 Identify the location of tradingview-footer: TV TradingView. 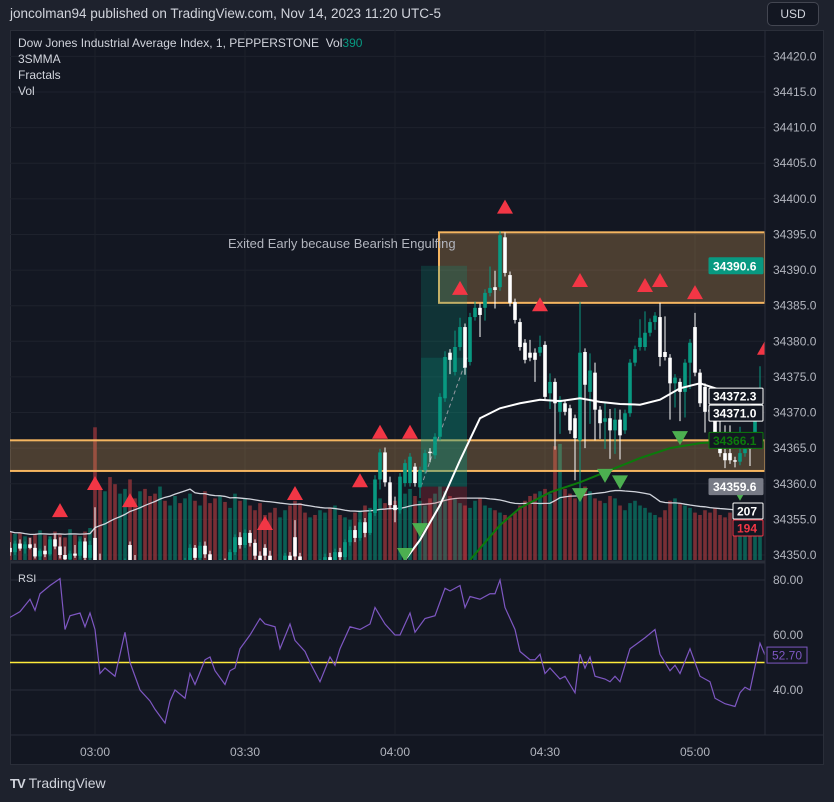
(58, 783).